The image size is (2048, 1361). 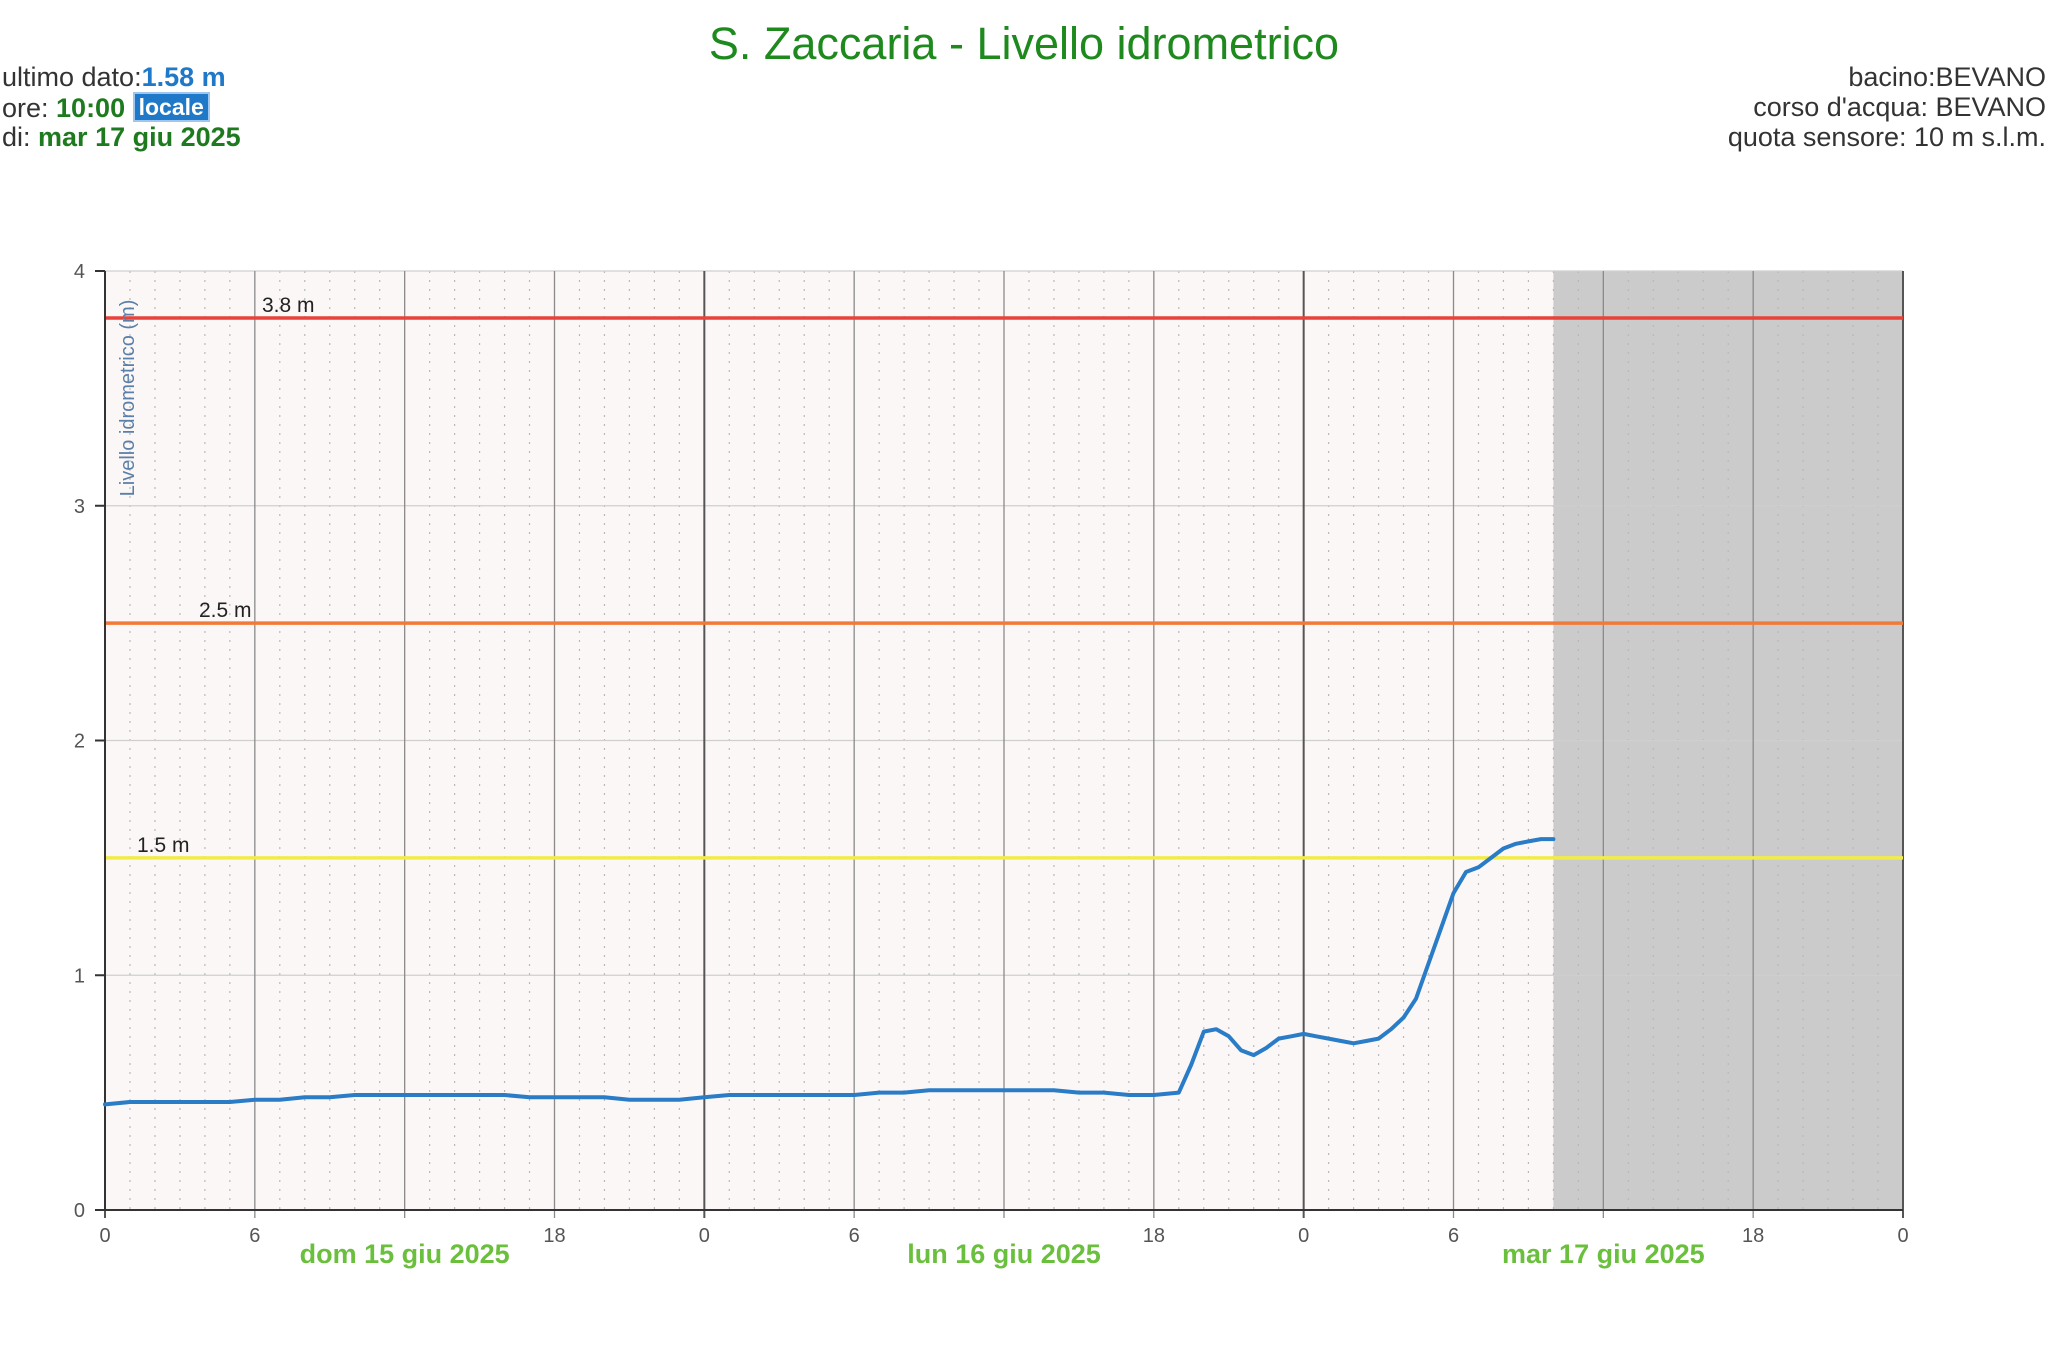 I want to click on y-tick-label: 4, so click(x=79, y=272).